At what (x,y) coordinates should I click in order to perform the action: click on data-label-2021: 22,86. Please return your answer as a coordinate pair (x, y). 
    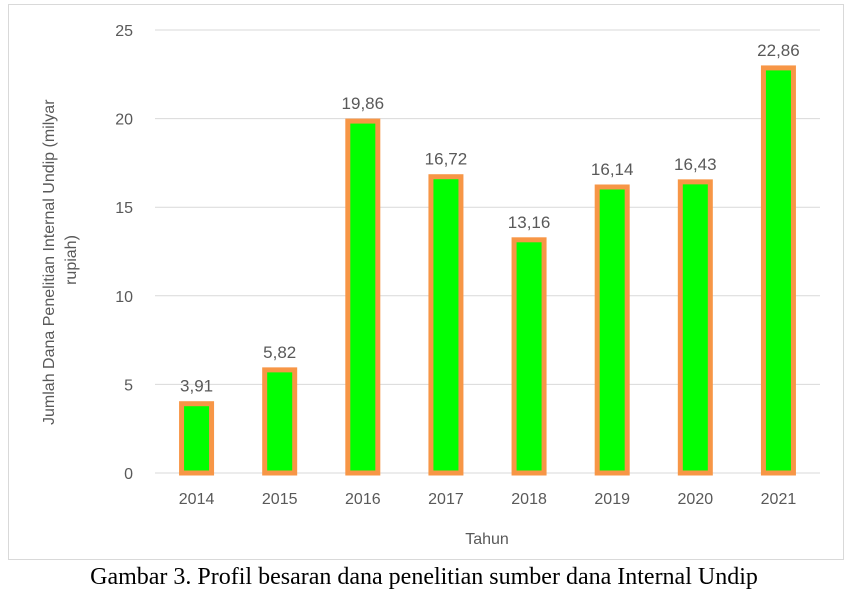
    Looking at the image, I should click on (778, 50).